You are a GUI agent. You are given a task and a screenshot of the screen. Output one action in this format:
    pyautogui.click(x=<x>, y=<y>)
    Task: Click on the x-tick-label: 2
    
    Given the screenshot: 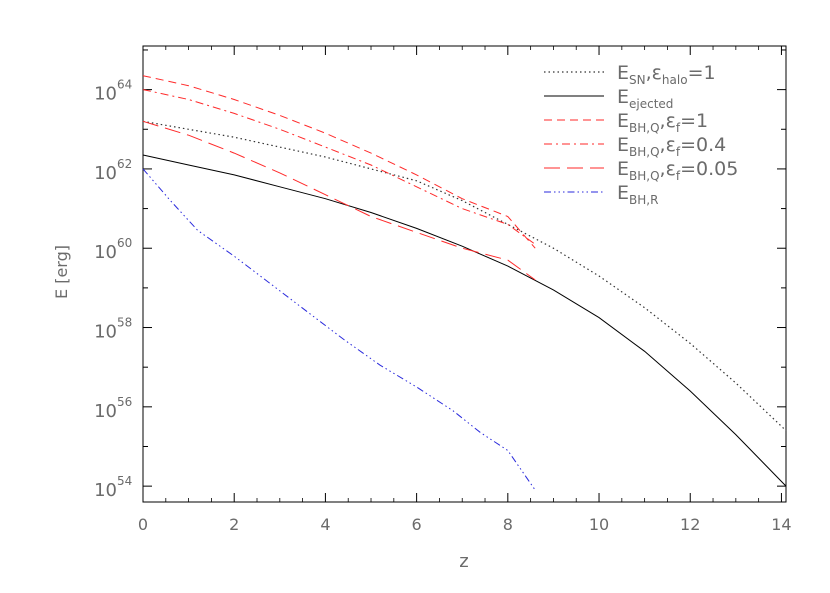 What is the action you would take?
    pyautogui.click(x=234, y=524)
    